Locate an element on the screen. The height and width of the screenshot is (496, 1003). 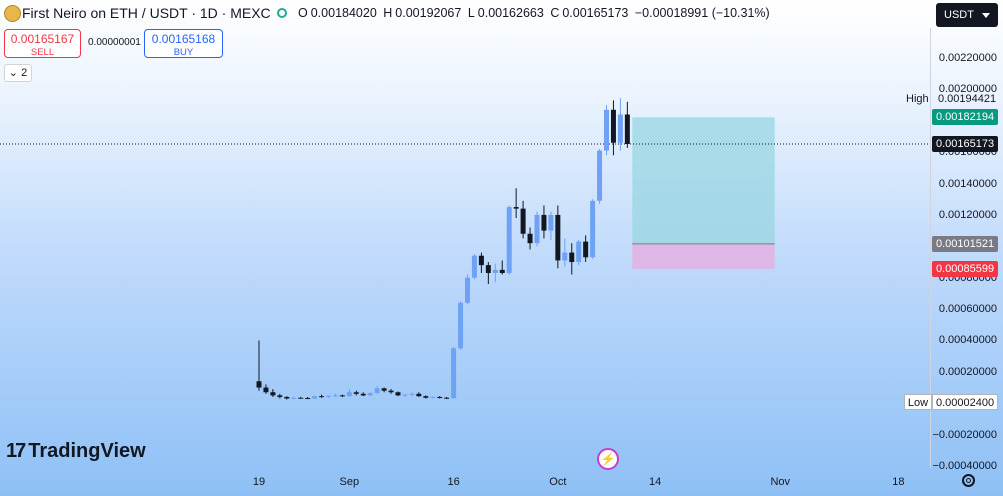
buy-button: 0.00165168 BUY is located at coordinates (183, 43).